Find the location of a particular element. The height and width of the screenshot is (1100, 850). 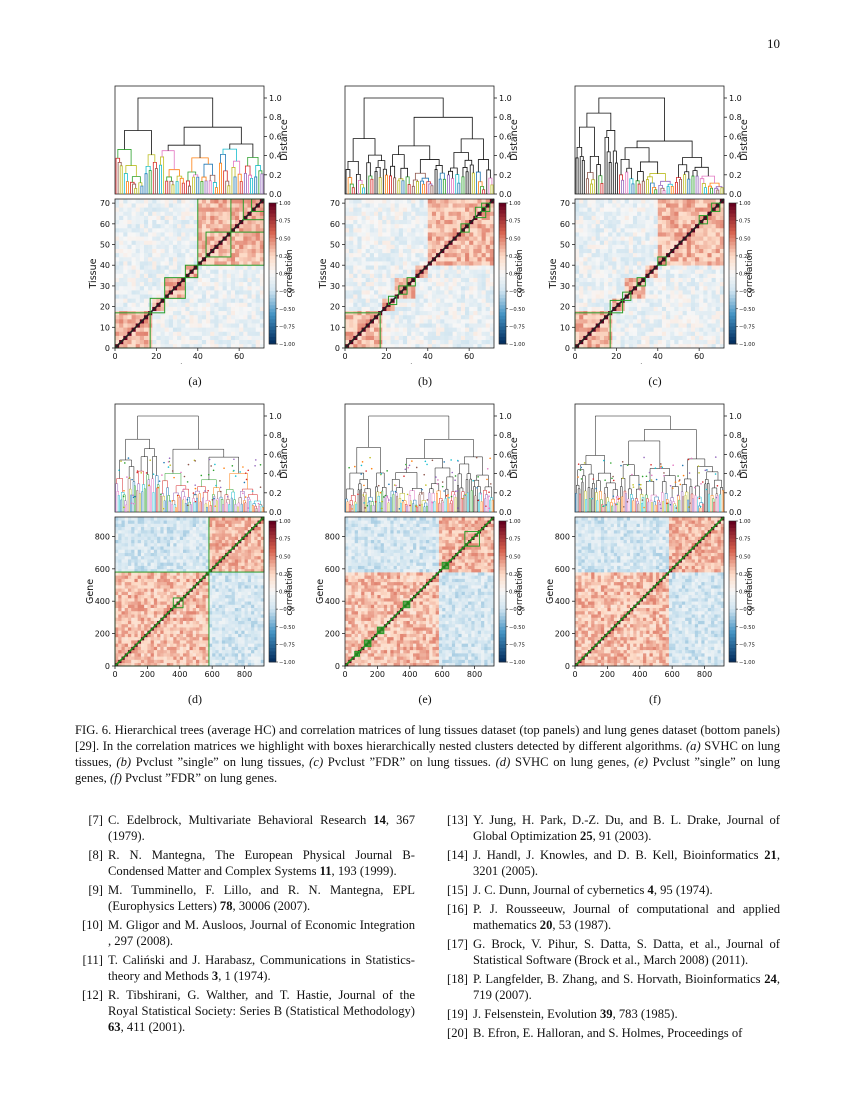

dendrogram-leaf-marker is located at coordinates (174, 477).